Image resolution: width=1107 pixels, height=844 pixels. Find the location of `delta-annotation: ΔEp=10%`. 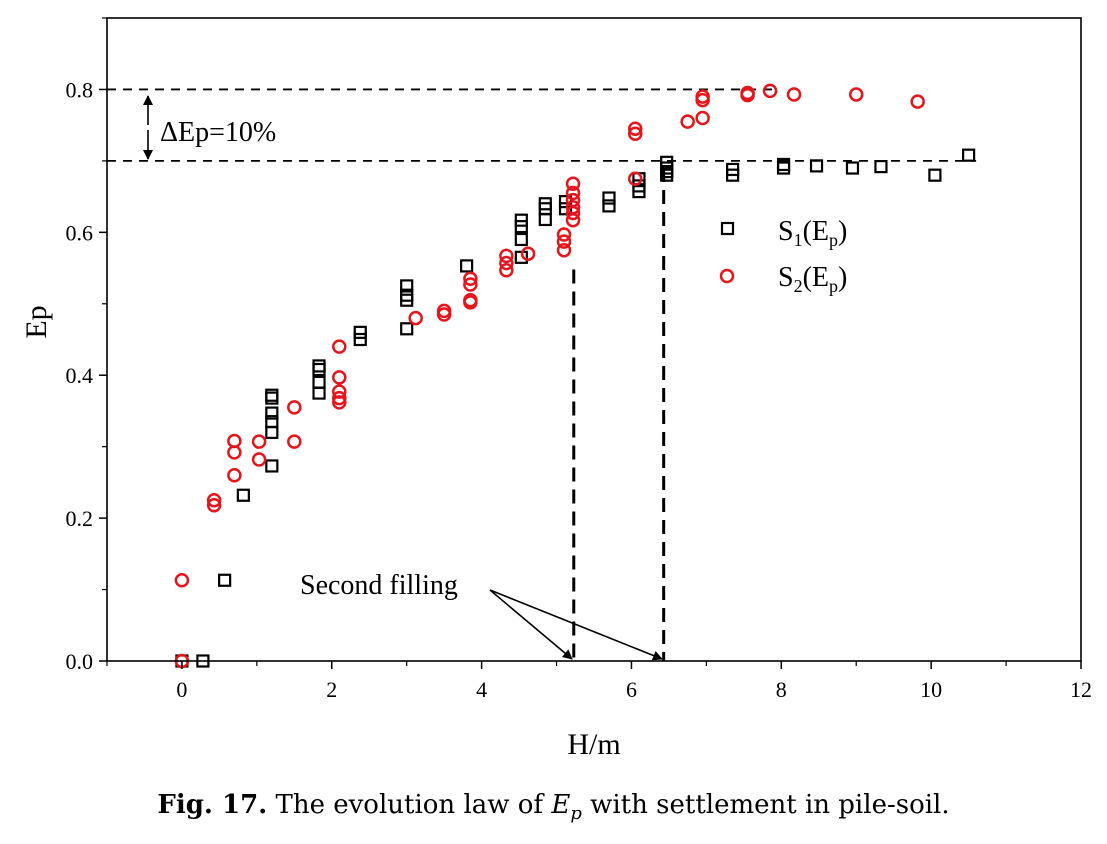

delta-annotation: ΔEp=10% is located at coordinates (209, 127).